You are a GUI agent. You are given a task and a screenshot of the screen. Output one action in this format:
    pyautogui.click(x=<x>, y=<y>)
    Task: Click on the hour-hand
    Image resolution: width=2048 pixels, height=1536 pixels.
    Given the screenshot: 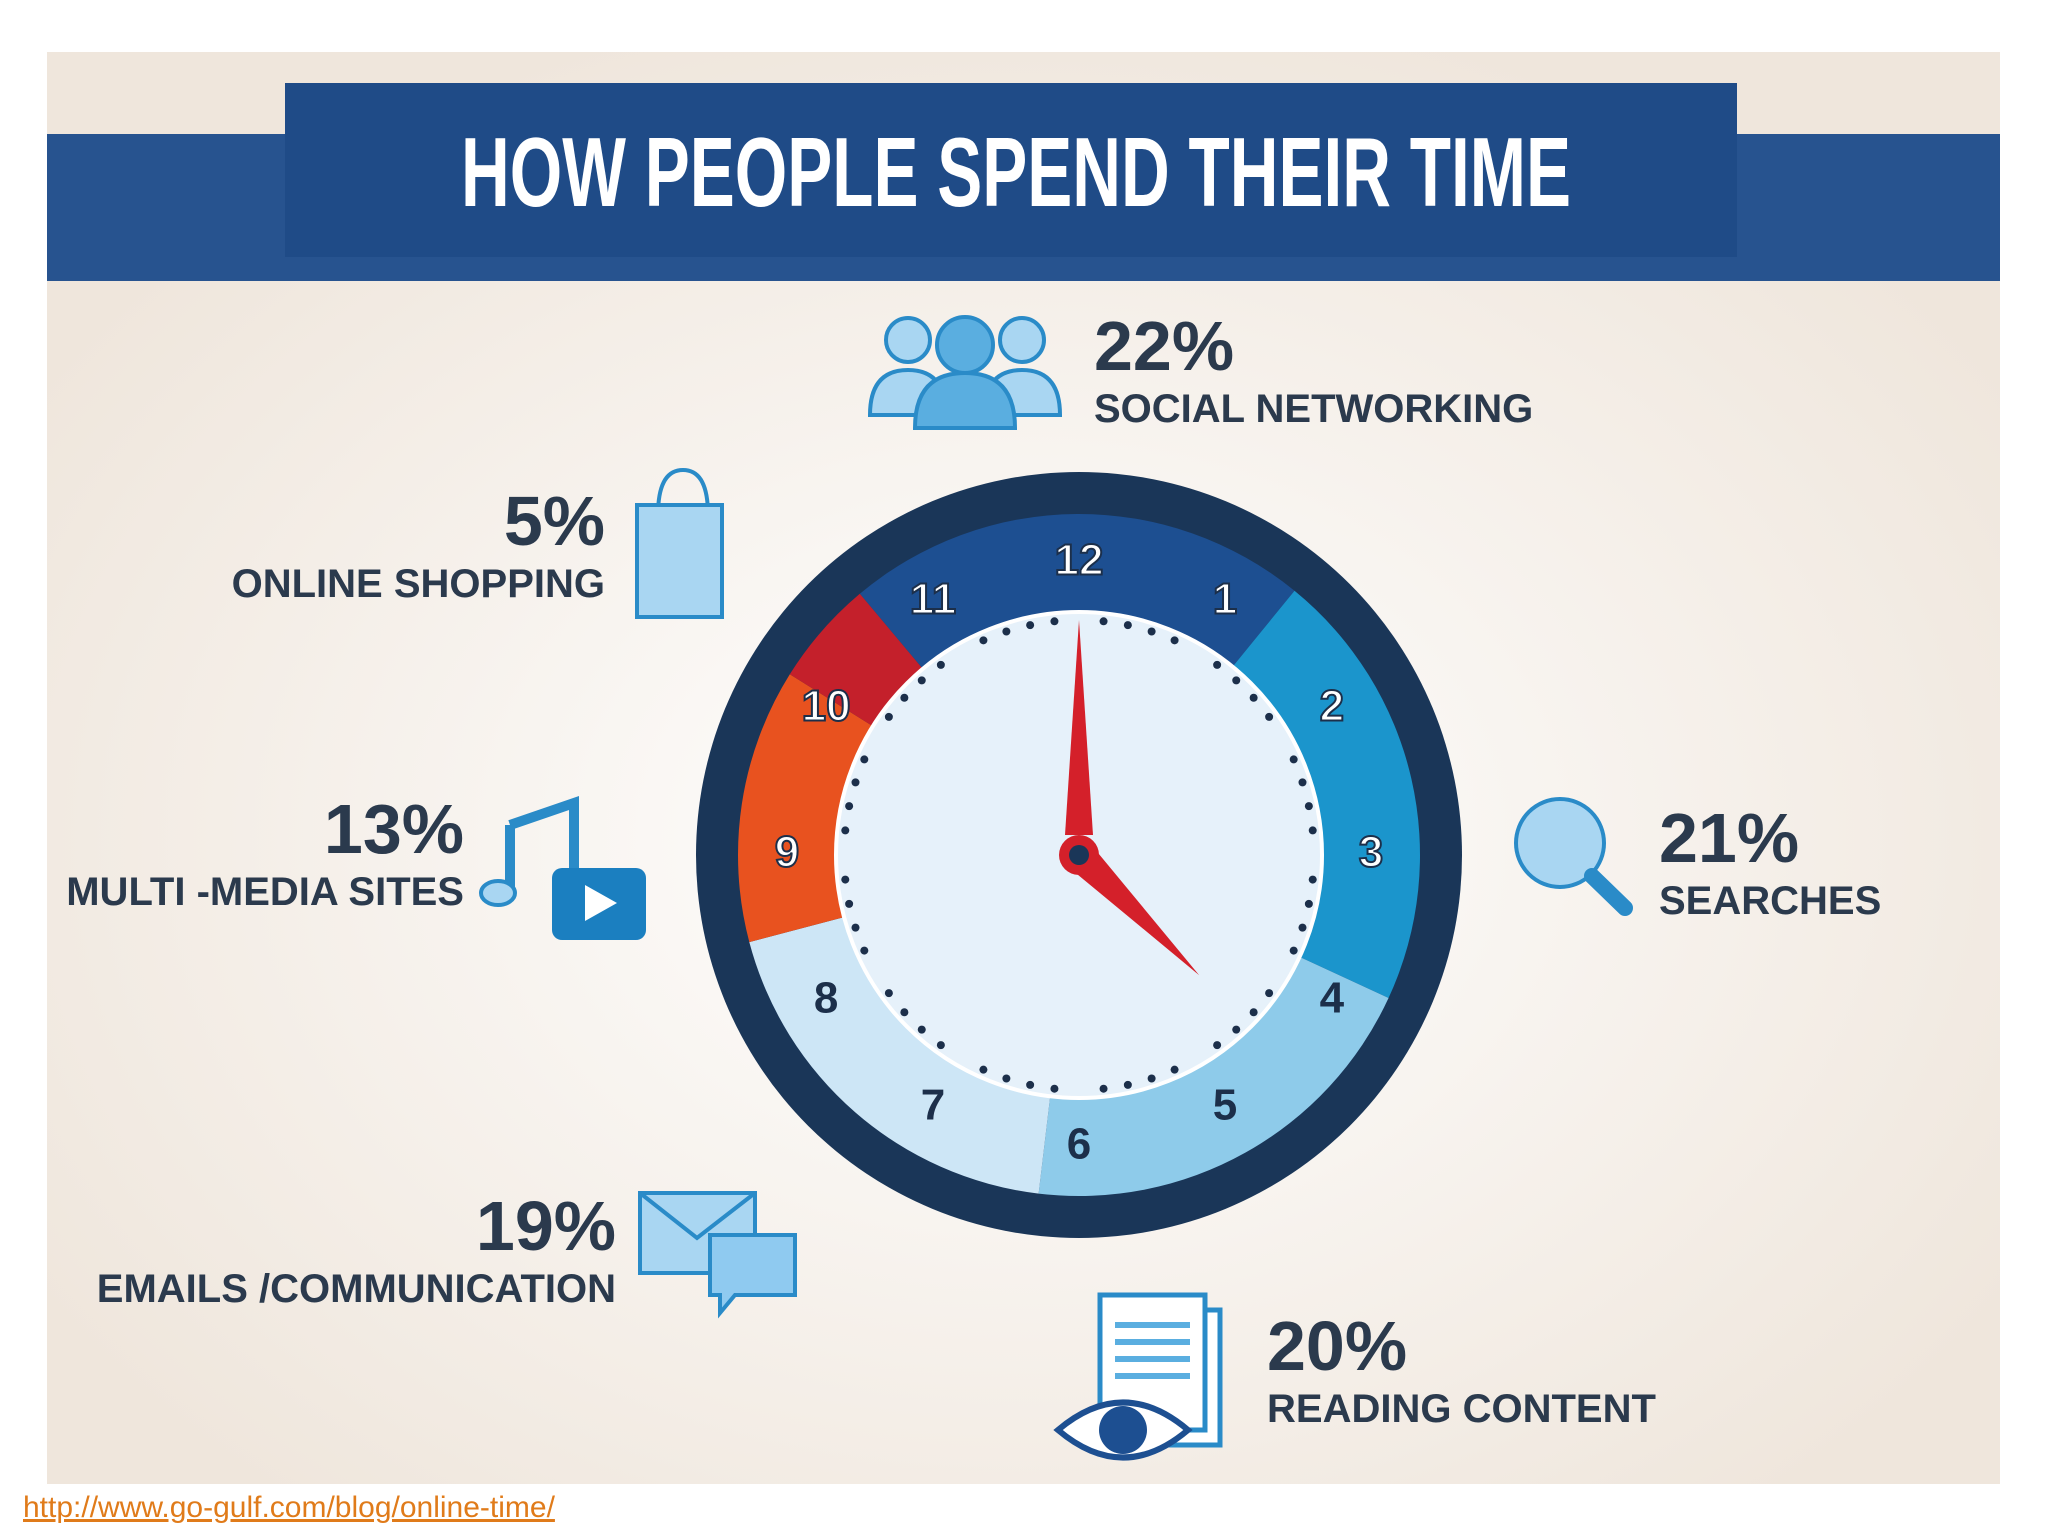 What is the action you would take?
    pyautogui.click(x=1133, y=909)
    